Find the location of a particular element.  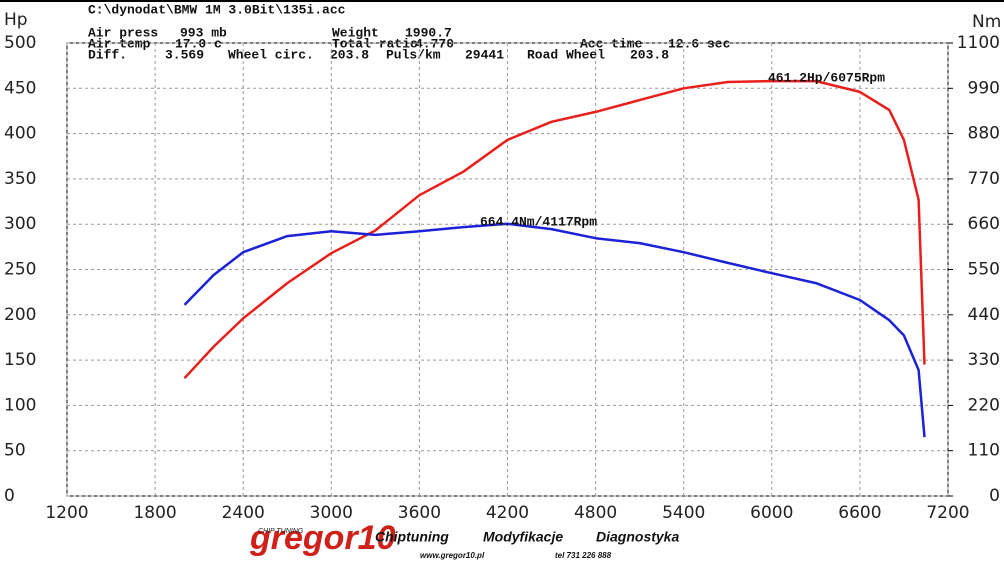

field-label: Wheel circ. is located at coordinates (271, 54).